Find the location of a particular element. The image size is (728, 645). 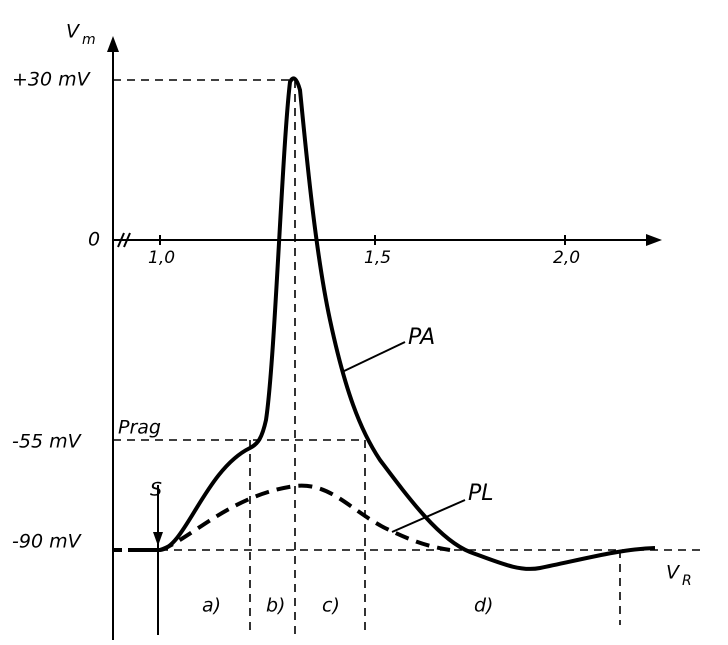

y-arrow is located at coordinates (113, 44).